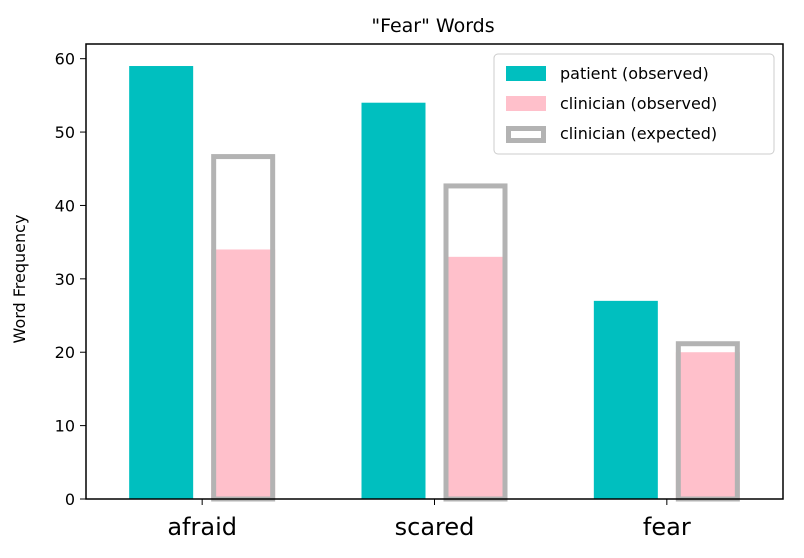 Image resolution: width=804 pixels, height=558 pixels. Describe the element at coordinates (65, 426) in the screenshot. I see `y-tick-label-10: 10` at that location.